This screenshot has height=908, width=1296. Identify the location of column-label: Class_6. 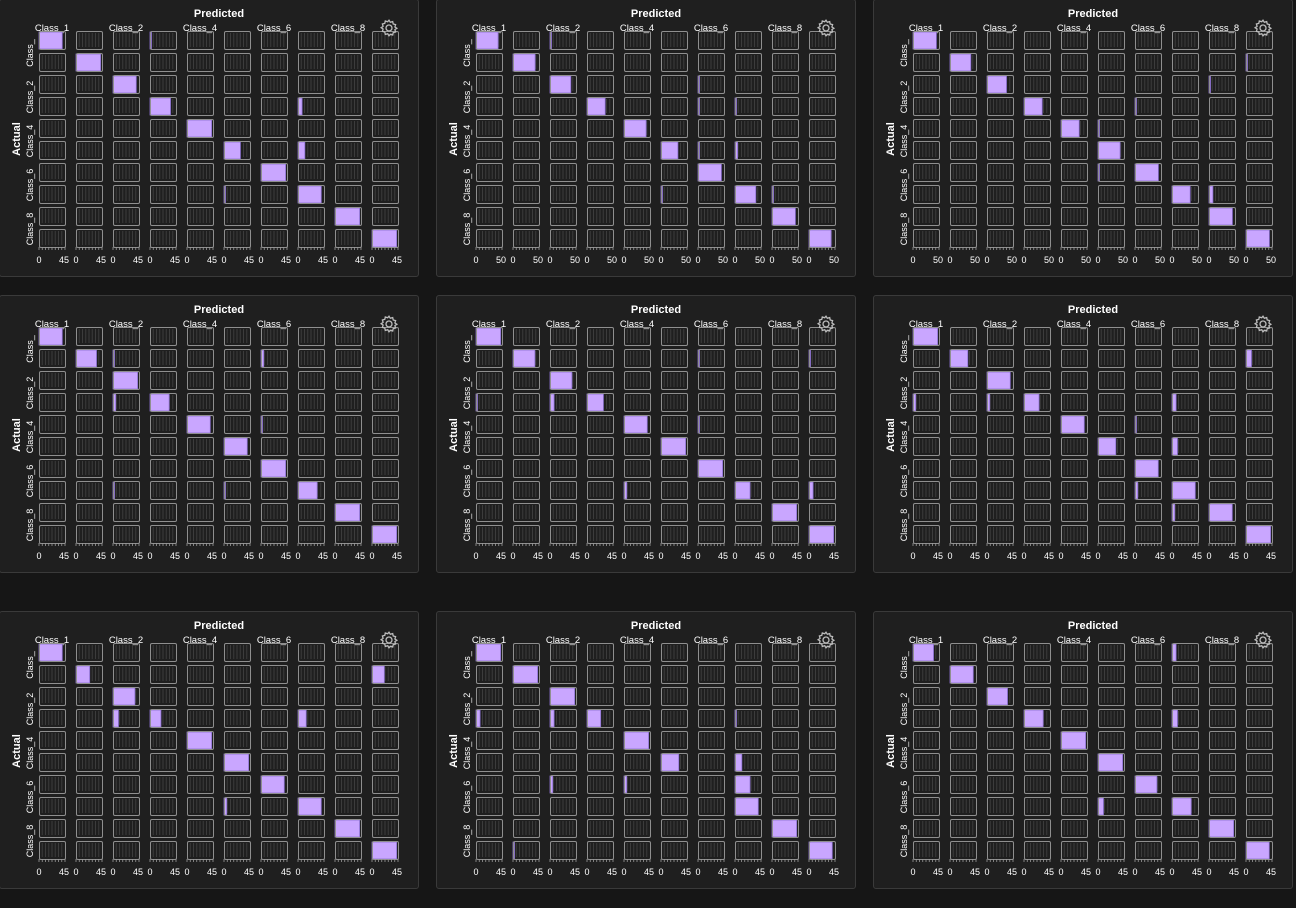
(711, 324).